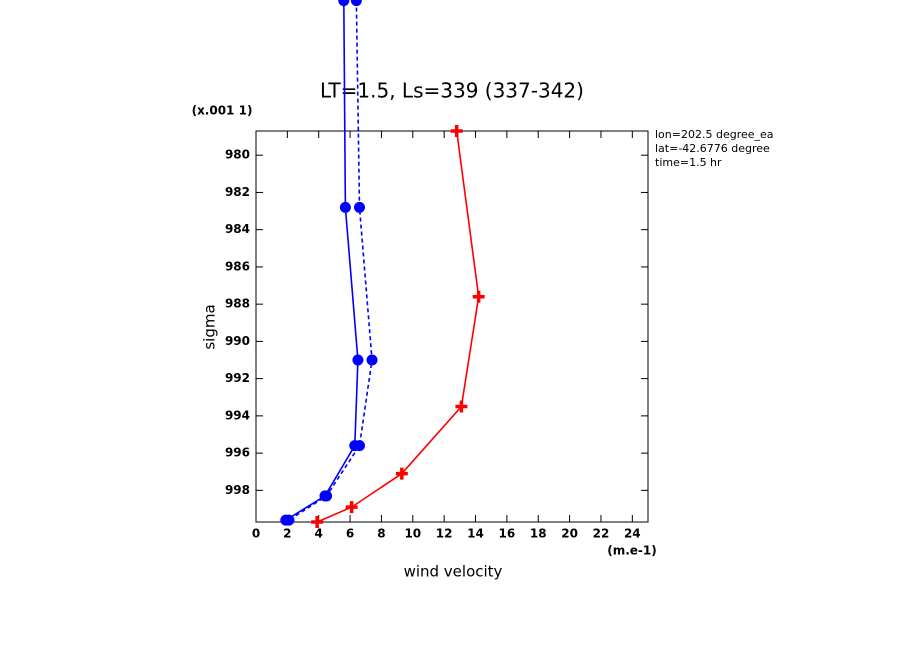 This screenshot has width=904, height=654. Describe the element at coordinates (287, 534) in the screenshot. I see `x-tick-label: 2` at that location.